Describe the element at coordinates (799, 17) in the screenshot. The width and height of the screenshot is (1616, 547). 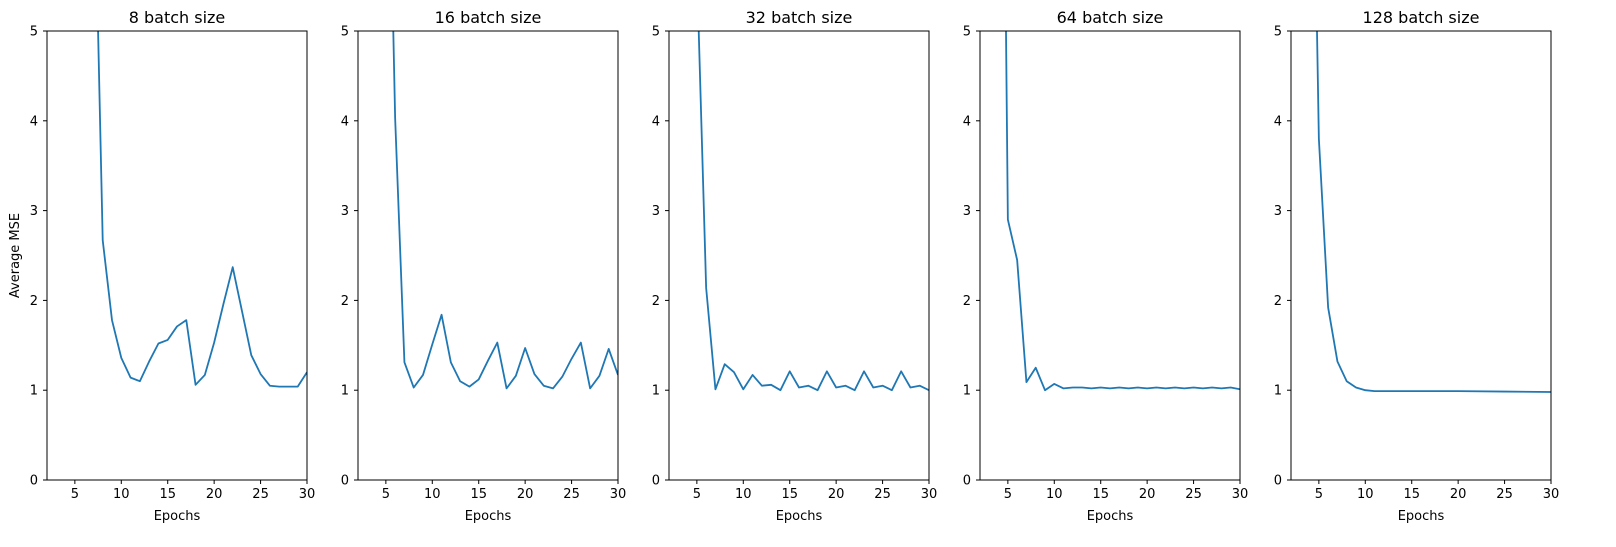
I see `chart-title: 32 batch size` at that location.